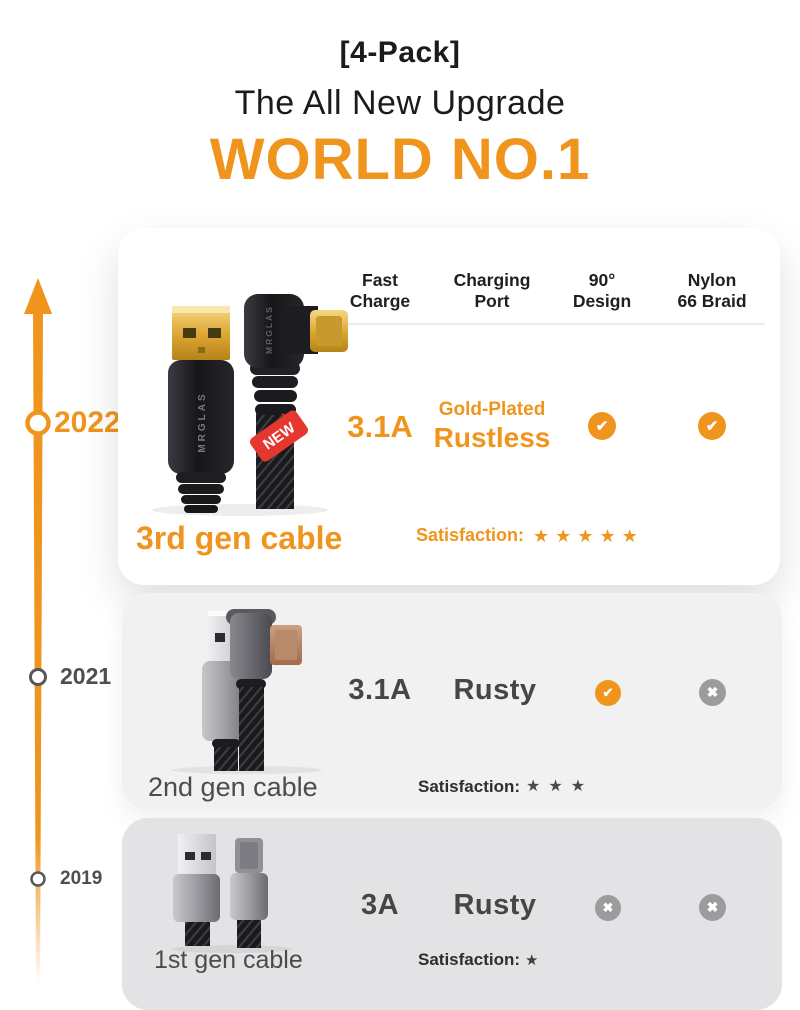 The width and height of the screenshot is (800, 1010). I want to click on usb-c-straight-connector, so click(249, 893).